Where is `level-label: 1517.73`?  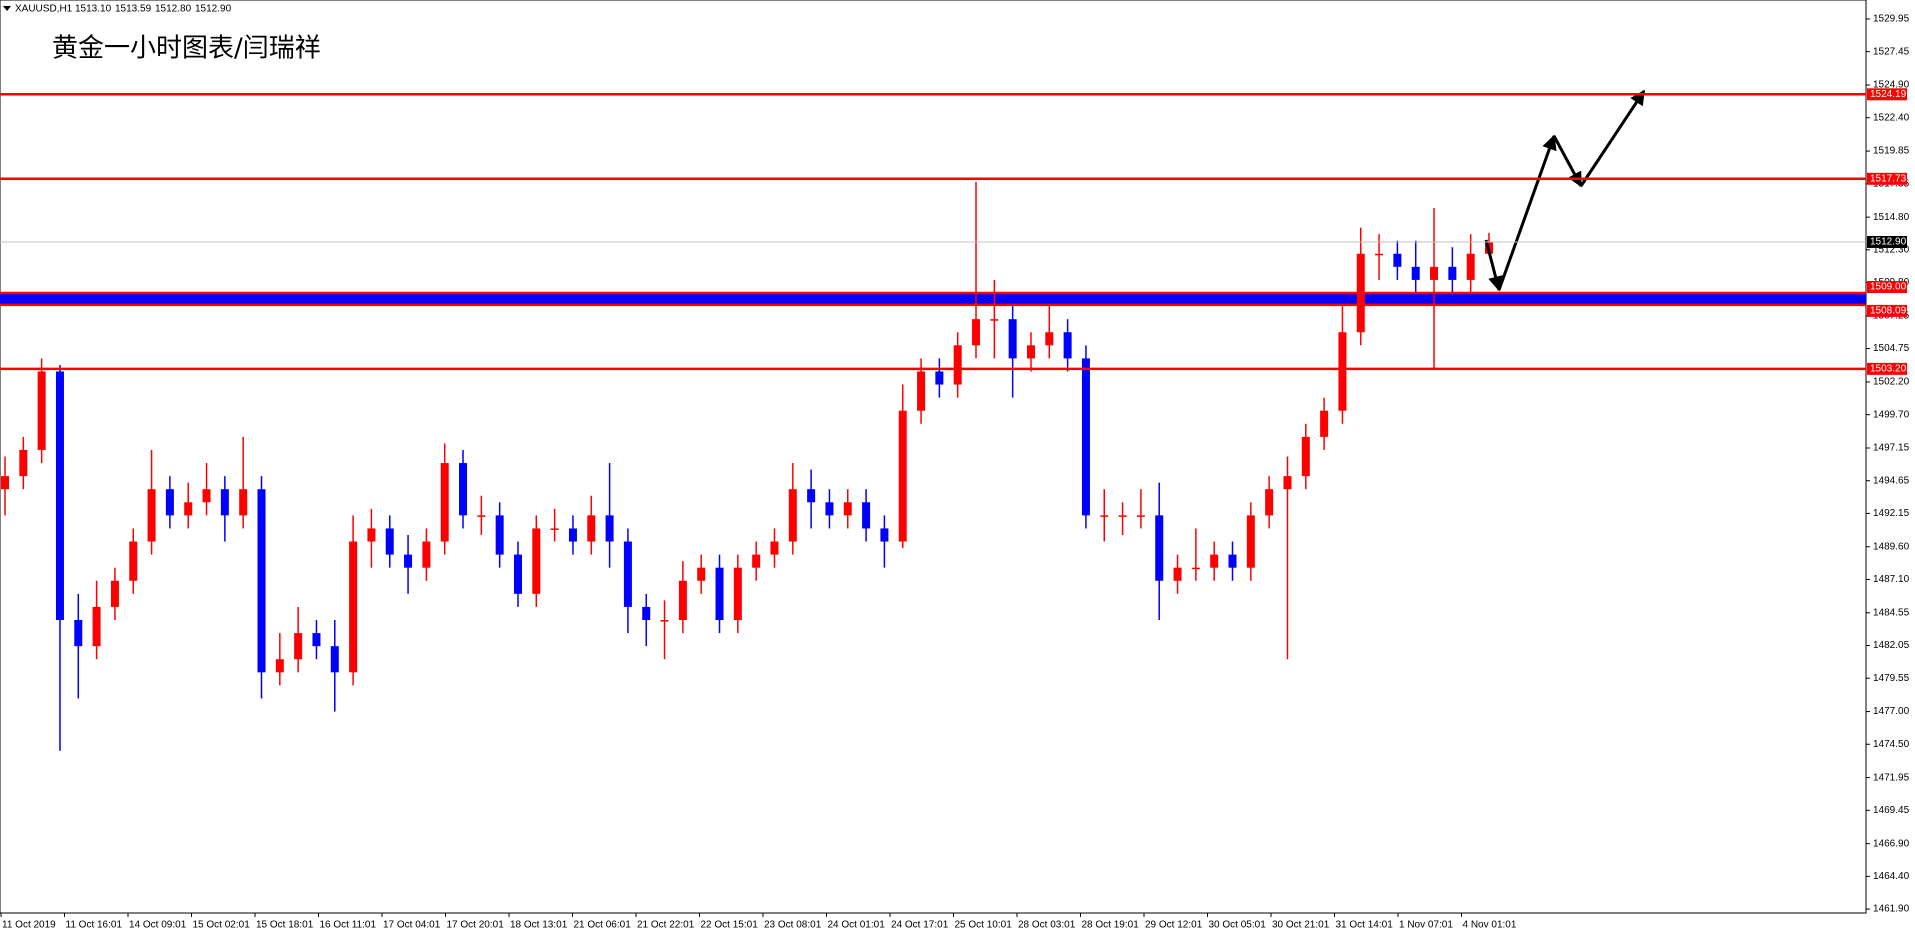
level-label: 1517.73 is located at coordinates (1888, 178).